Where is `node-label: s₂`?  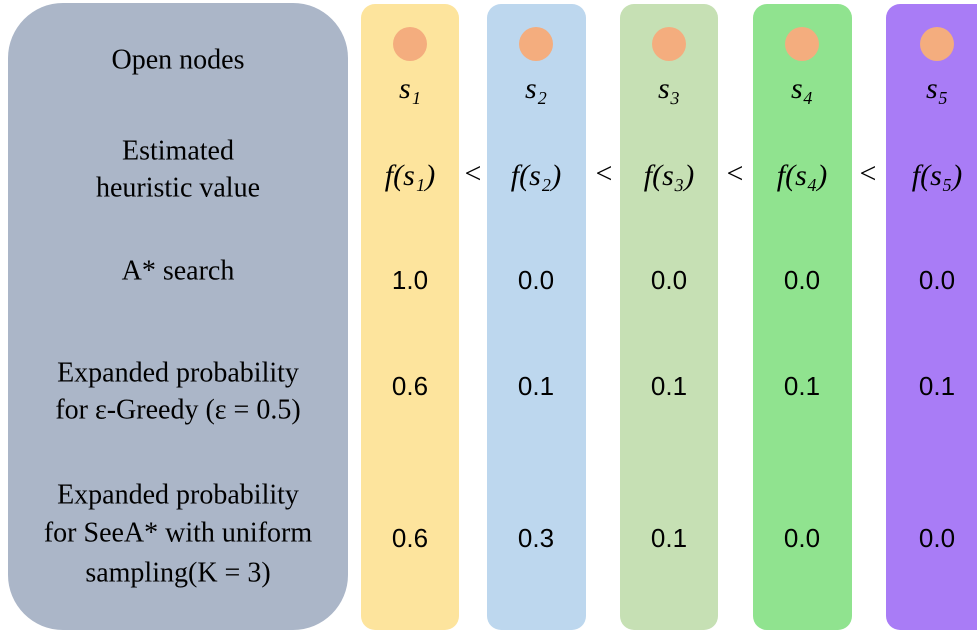
node-label: s₂ is located at coordinates (536, 88).